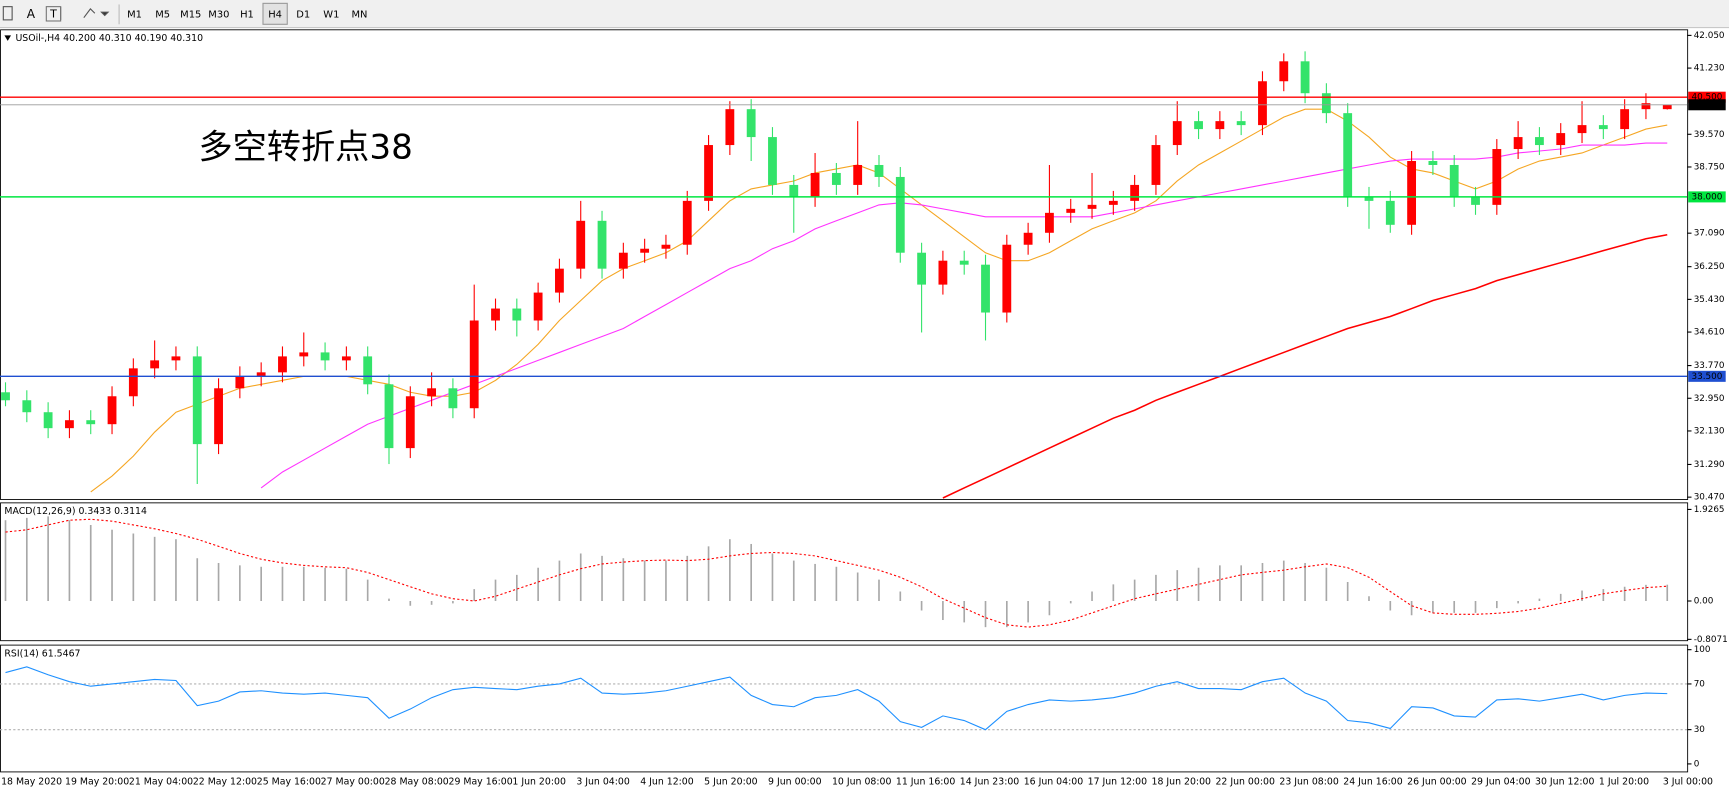  Describe the element at coordinates (480, 781) in the screenshot. I see `x-tick-label: 29 May 16:00` at that location.